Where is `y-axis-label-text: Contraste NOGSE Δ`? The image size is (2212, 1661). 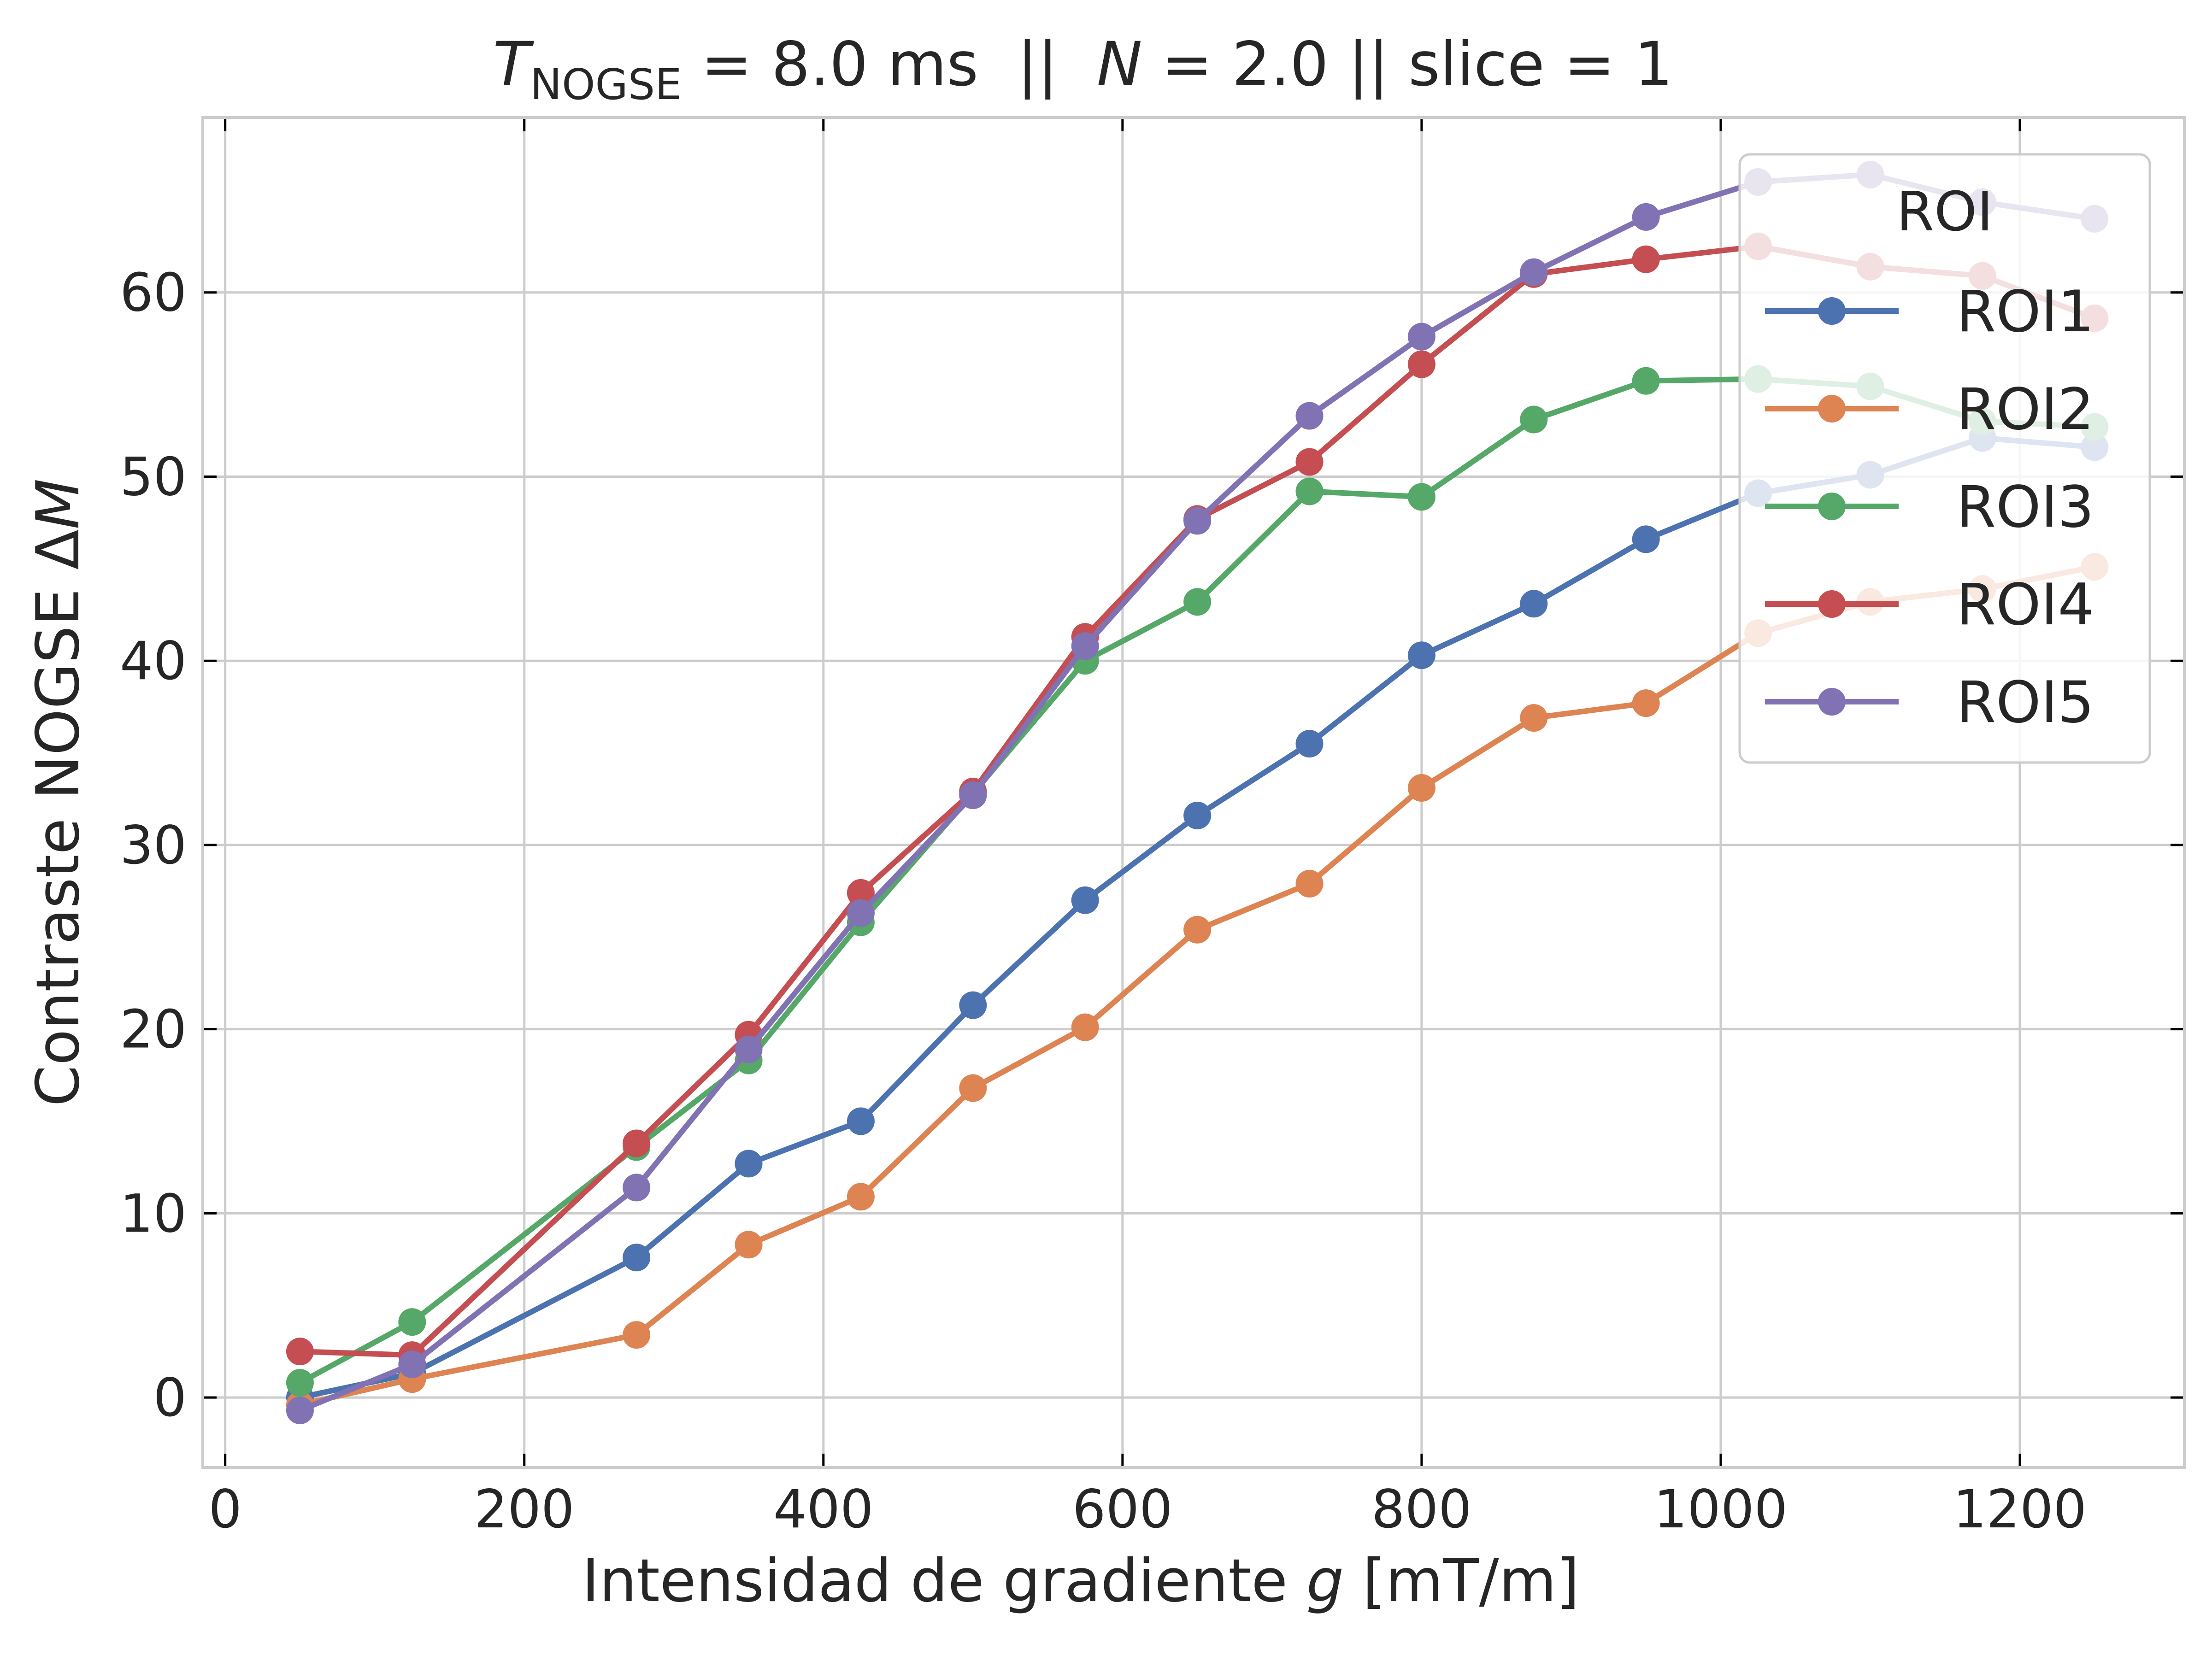
y-axis-label-text: Contraste NOGSE Δ is located at coordinates (58, 817).